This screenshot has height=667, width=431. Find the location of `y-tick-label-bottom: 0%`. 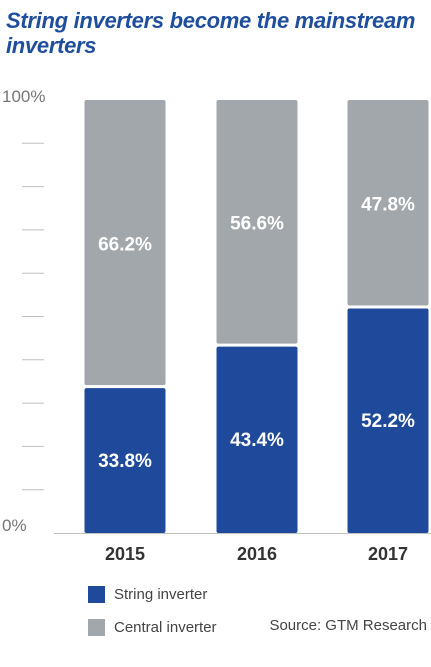

y-tick-label-bottom: 0% is located at coordinates (14, 525).